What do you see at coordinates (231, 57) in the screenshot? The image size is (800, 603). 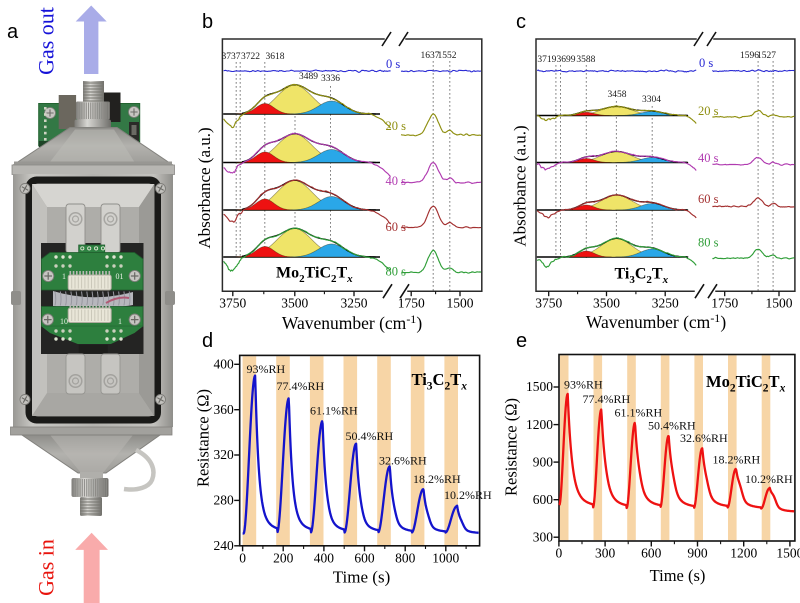 I see `svg-text: 3737` at bounding box center [231, 57].